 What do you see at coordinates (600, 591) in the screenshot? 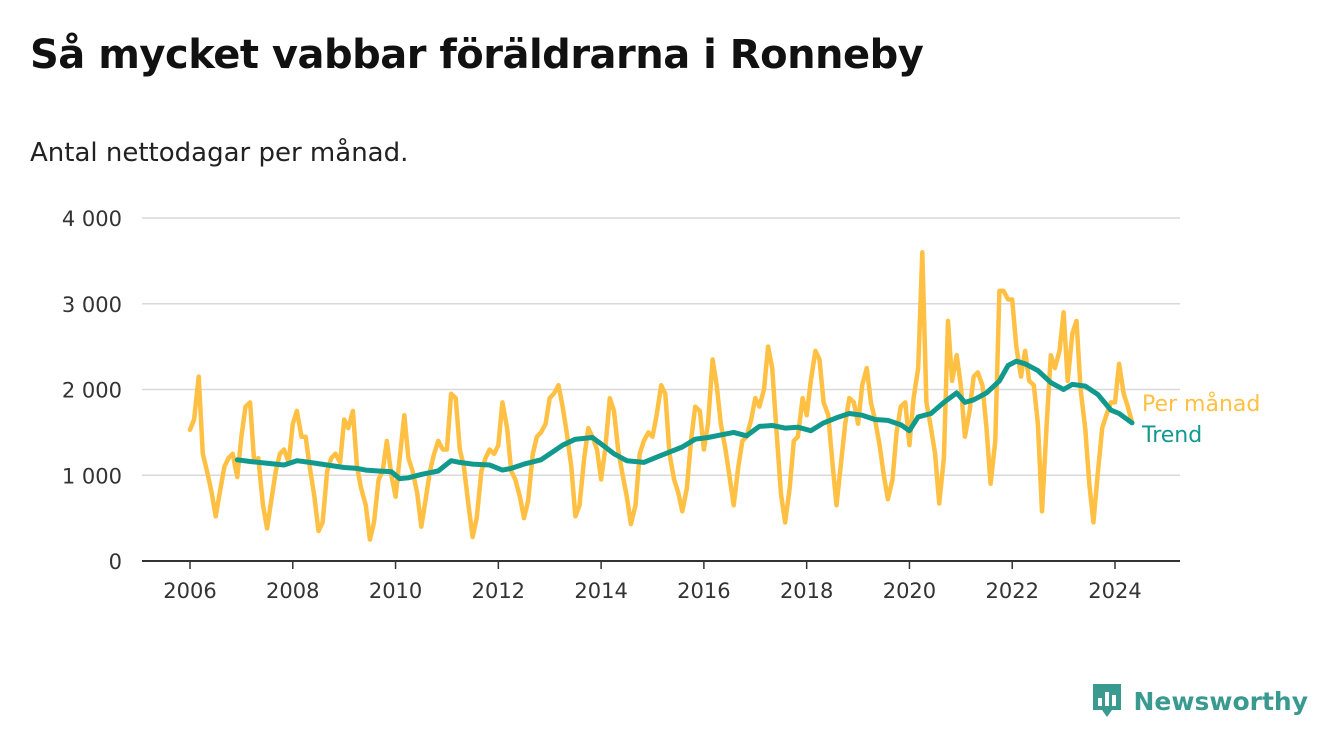
I see `x-tick-label: 2014` at bounding box center [600, 591].